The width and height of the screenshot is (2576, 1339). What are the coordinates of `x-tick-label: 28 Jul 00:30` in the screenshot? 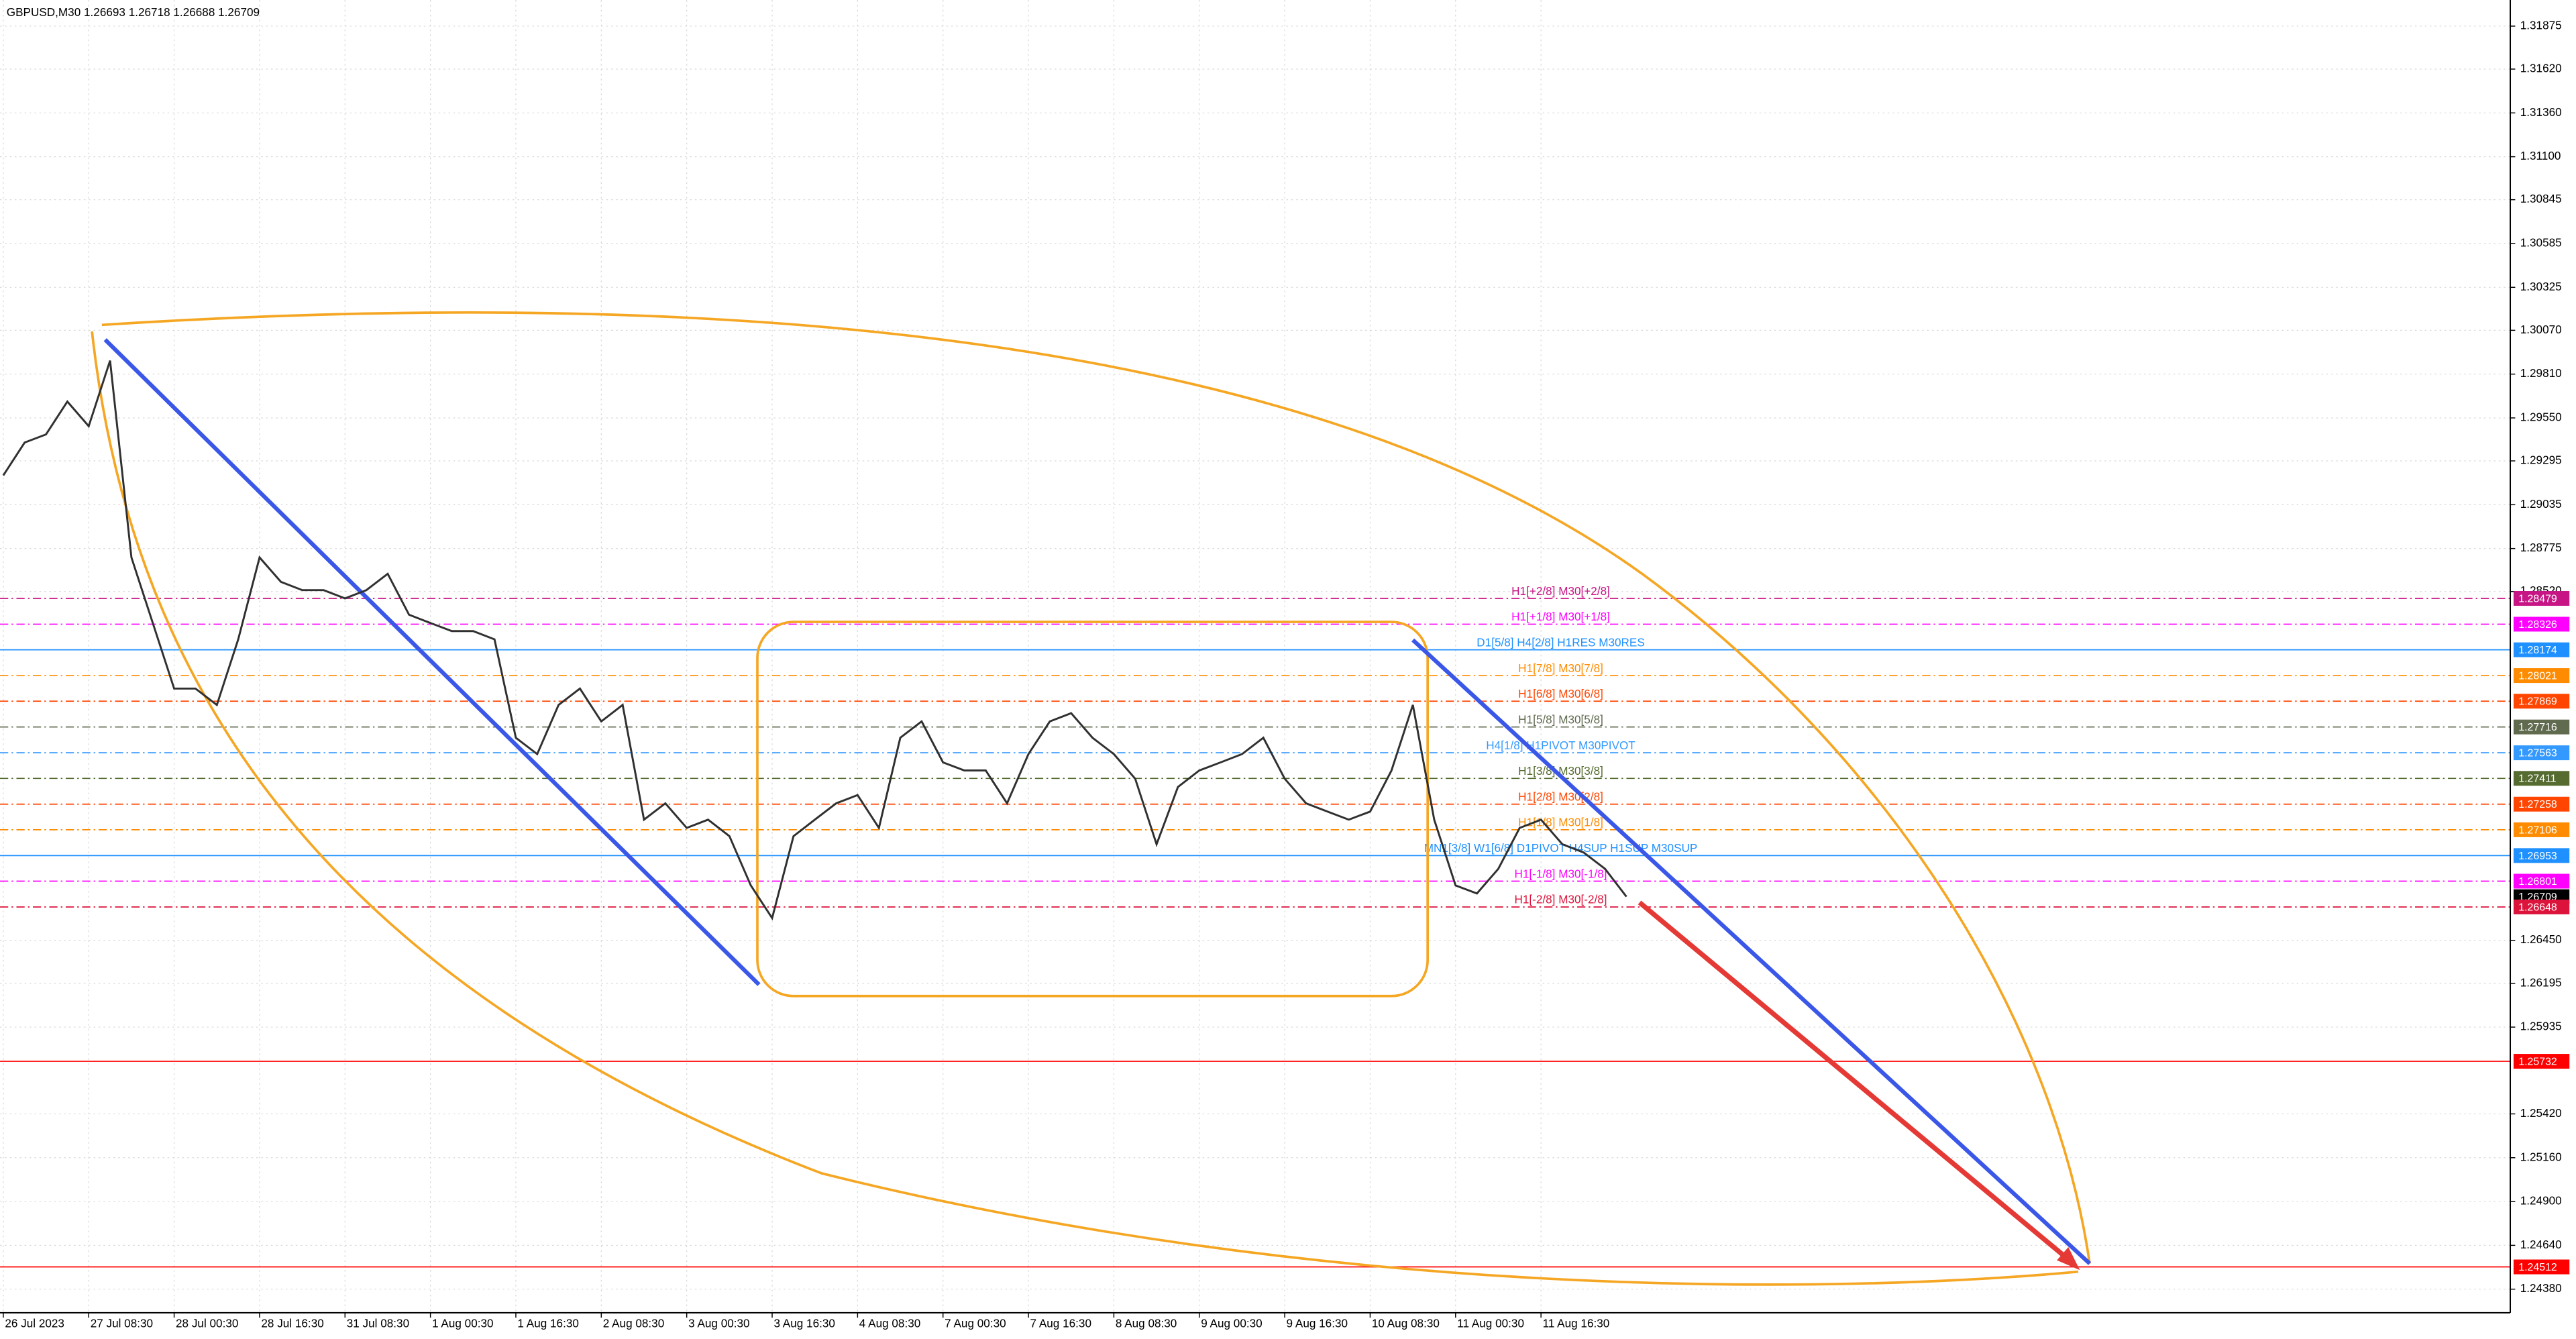 It's located at (207, 1323).